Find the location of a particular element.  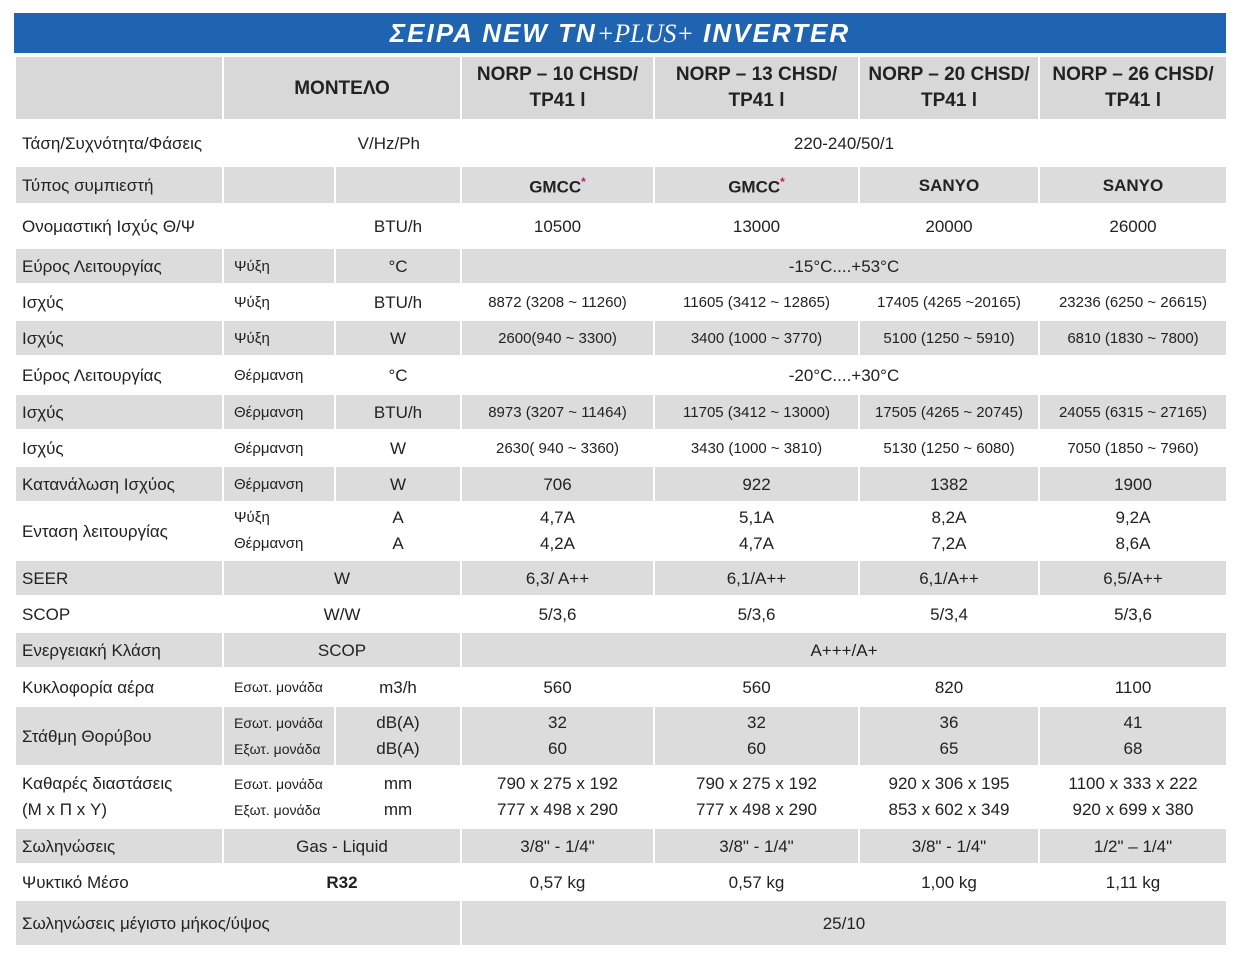

cell: 26000 is located at coordinates (1133, 226).